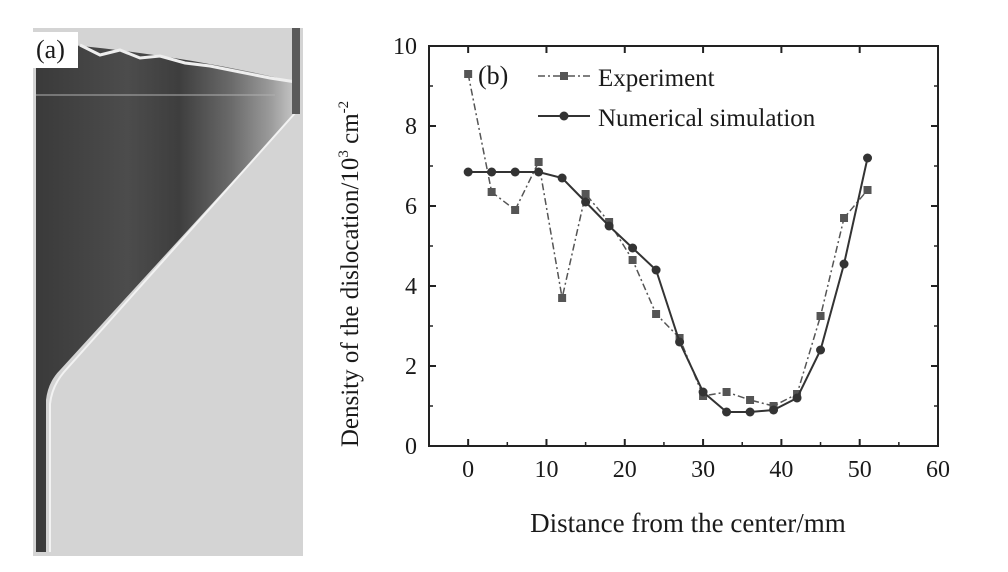 This screenshot has width=1008, height=572. What do you see at coordinates (656, 78) in the screenshot?
I see `legend-label-experiment: Experiment` at bounding box center [656, 78].